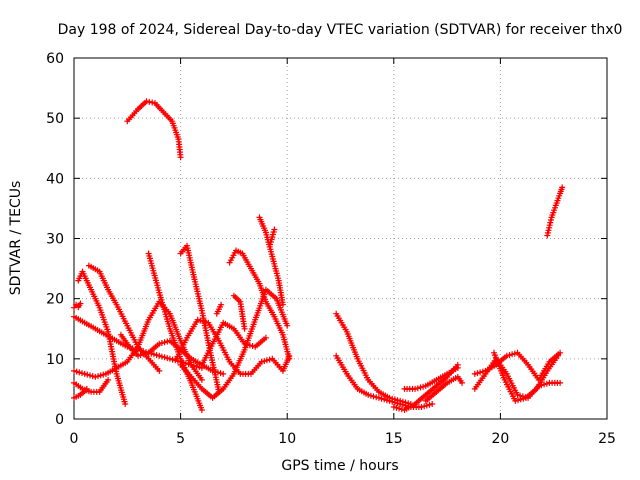 The image size is (640, 480). What do you see at coordinates (339, 466) in the screenshot?
I see `x-axis-label: GPS time / hours` at bounding box center [339, 466].